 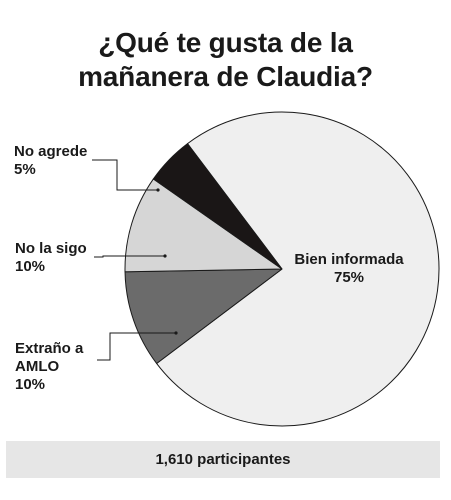 I want to click on slice-label-no-agrede: No agrede 5%, so click(x=50, y=160).